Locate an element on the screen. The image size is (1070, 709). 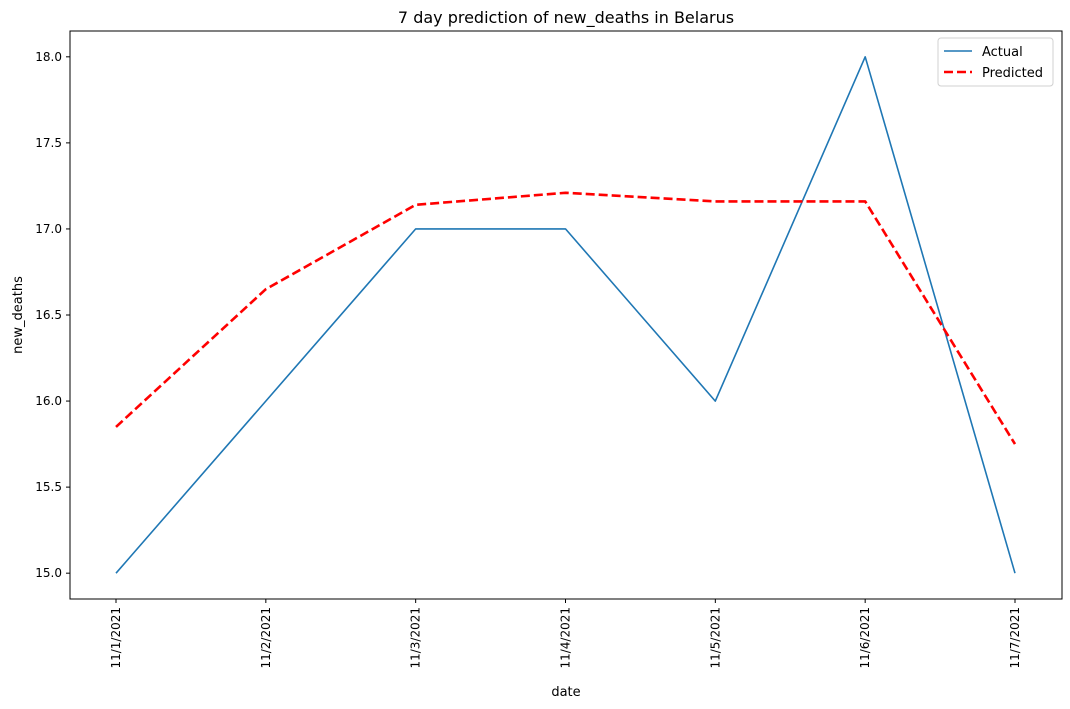
y-tick-label: 16.0 is located at coordinates (48, 401).